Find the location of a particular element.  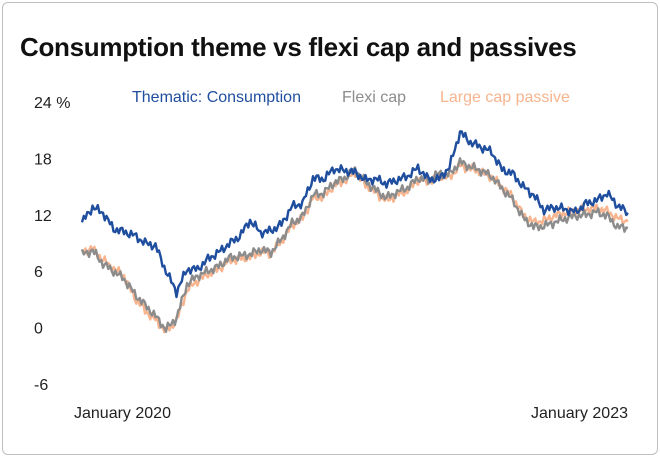

legend-entry: Large cap passive is located at coordinates (505, 97).